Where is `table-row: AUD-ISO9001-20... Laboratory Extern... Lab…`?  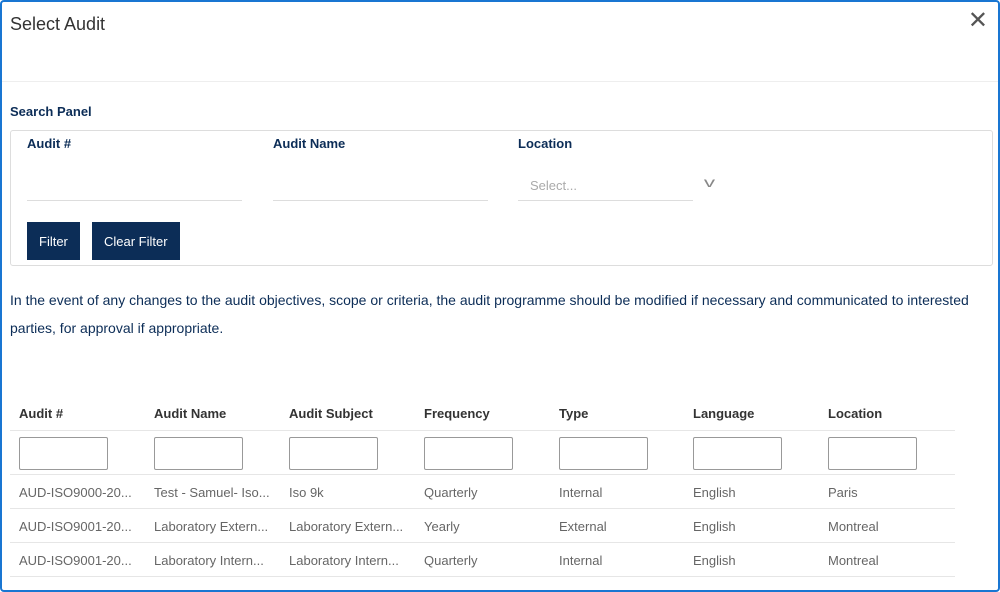 table-row: AUD-ISO9001-20... Laboratory Extern... Lab… is located at coordinates (482, 526).